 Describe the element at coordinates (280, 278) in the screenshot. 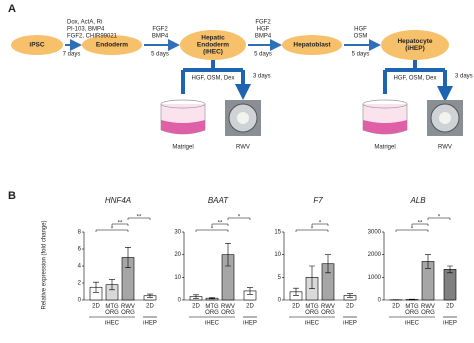

I see `y-tick-label: 5` at that location.